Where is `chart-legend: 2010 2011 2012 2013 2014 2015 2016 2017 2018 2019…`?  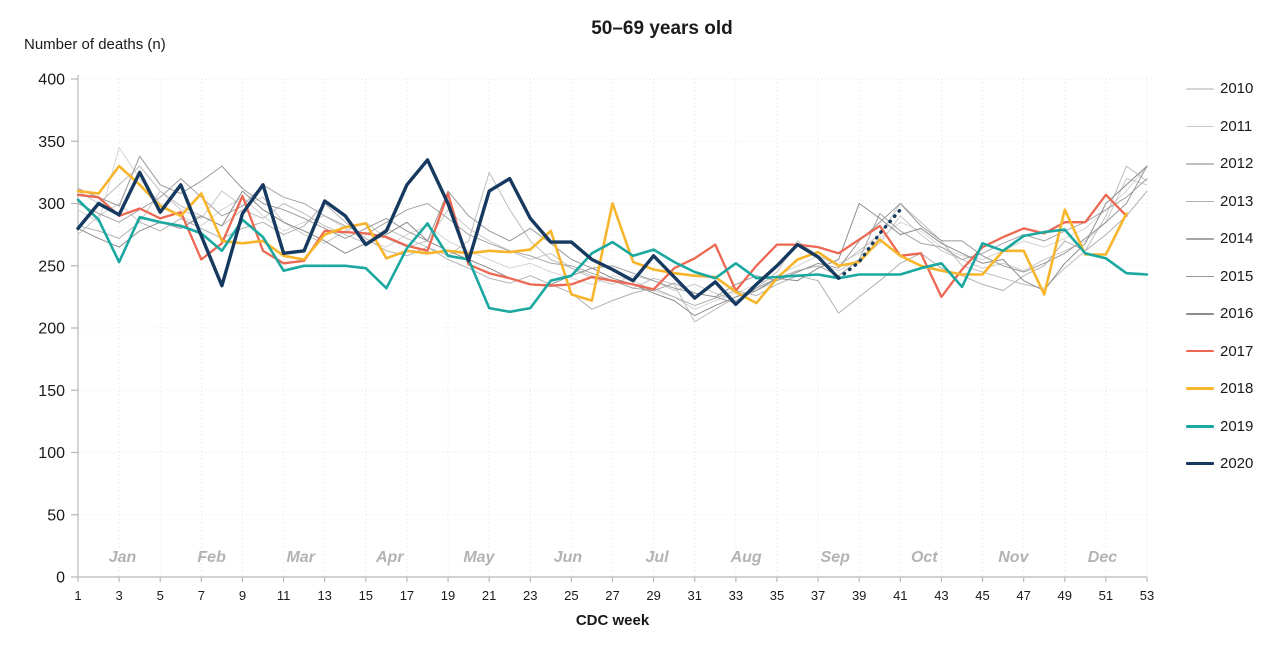 chart-legend: 2010 2011 2012 2013 2014 2015 2016 2017 2018 2019… is located at coordinates (1235, 276).